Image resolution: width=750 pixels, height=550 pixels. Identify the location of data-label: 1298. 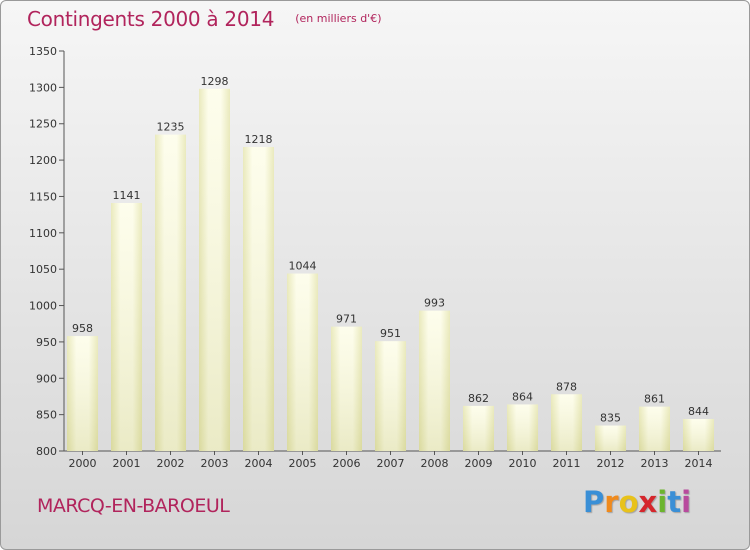
(215, 81).